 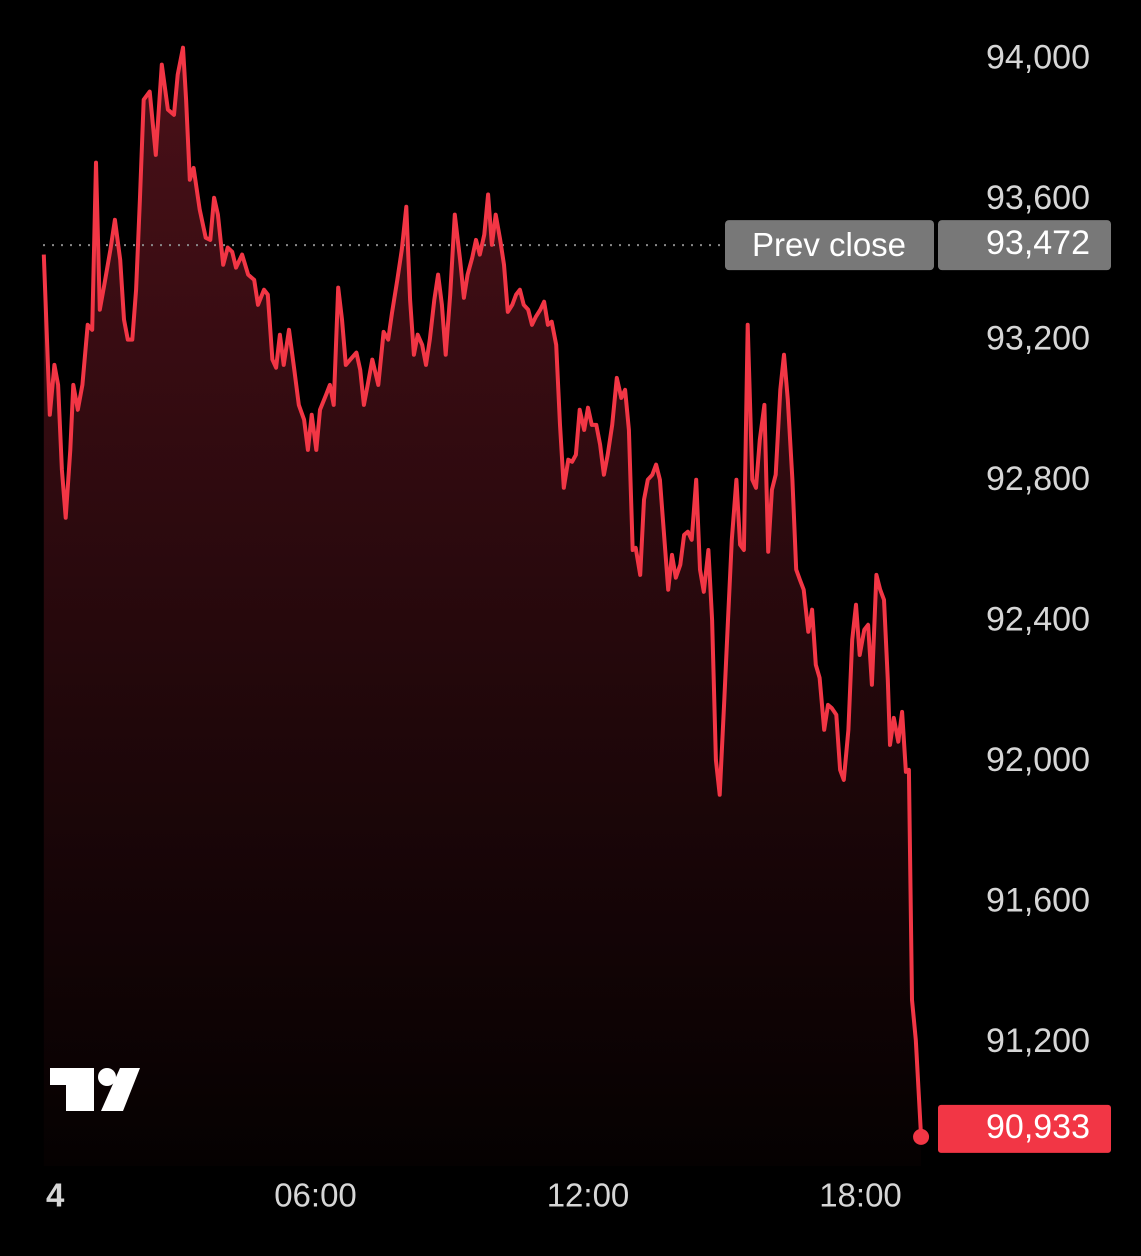 What do you see at coordinates (1038, 58) in the screenshot?
I see `y-tick-label: 94,000` at bounding box center [1038, 58].